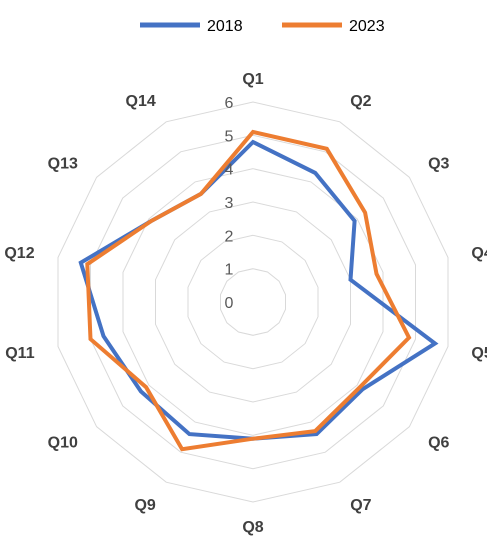 The height and width of the screenshot is (537, 487). I want to click on tick-label-3: 3, so click(229, 203).